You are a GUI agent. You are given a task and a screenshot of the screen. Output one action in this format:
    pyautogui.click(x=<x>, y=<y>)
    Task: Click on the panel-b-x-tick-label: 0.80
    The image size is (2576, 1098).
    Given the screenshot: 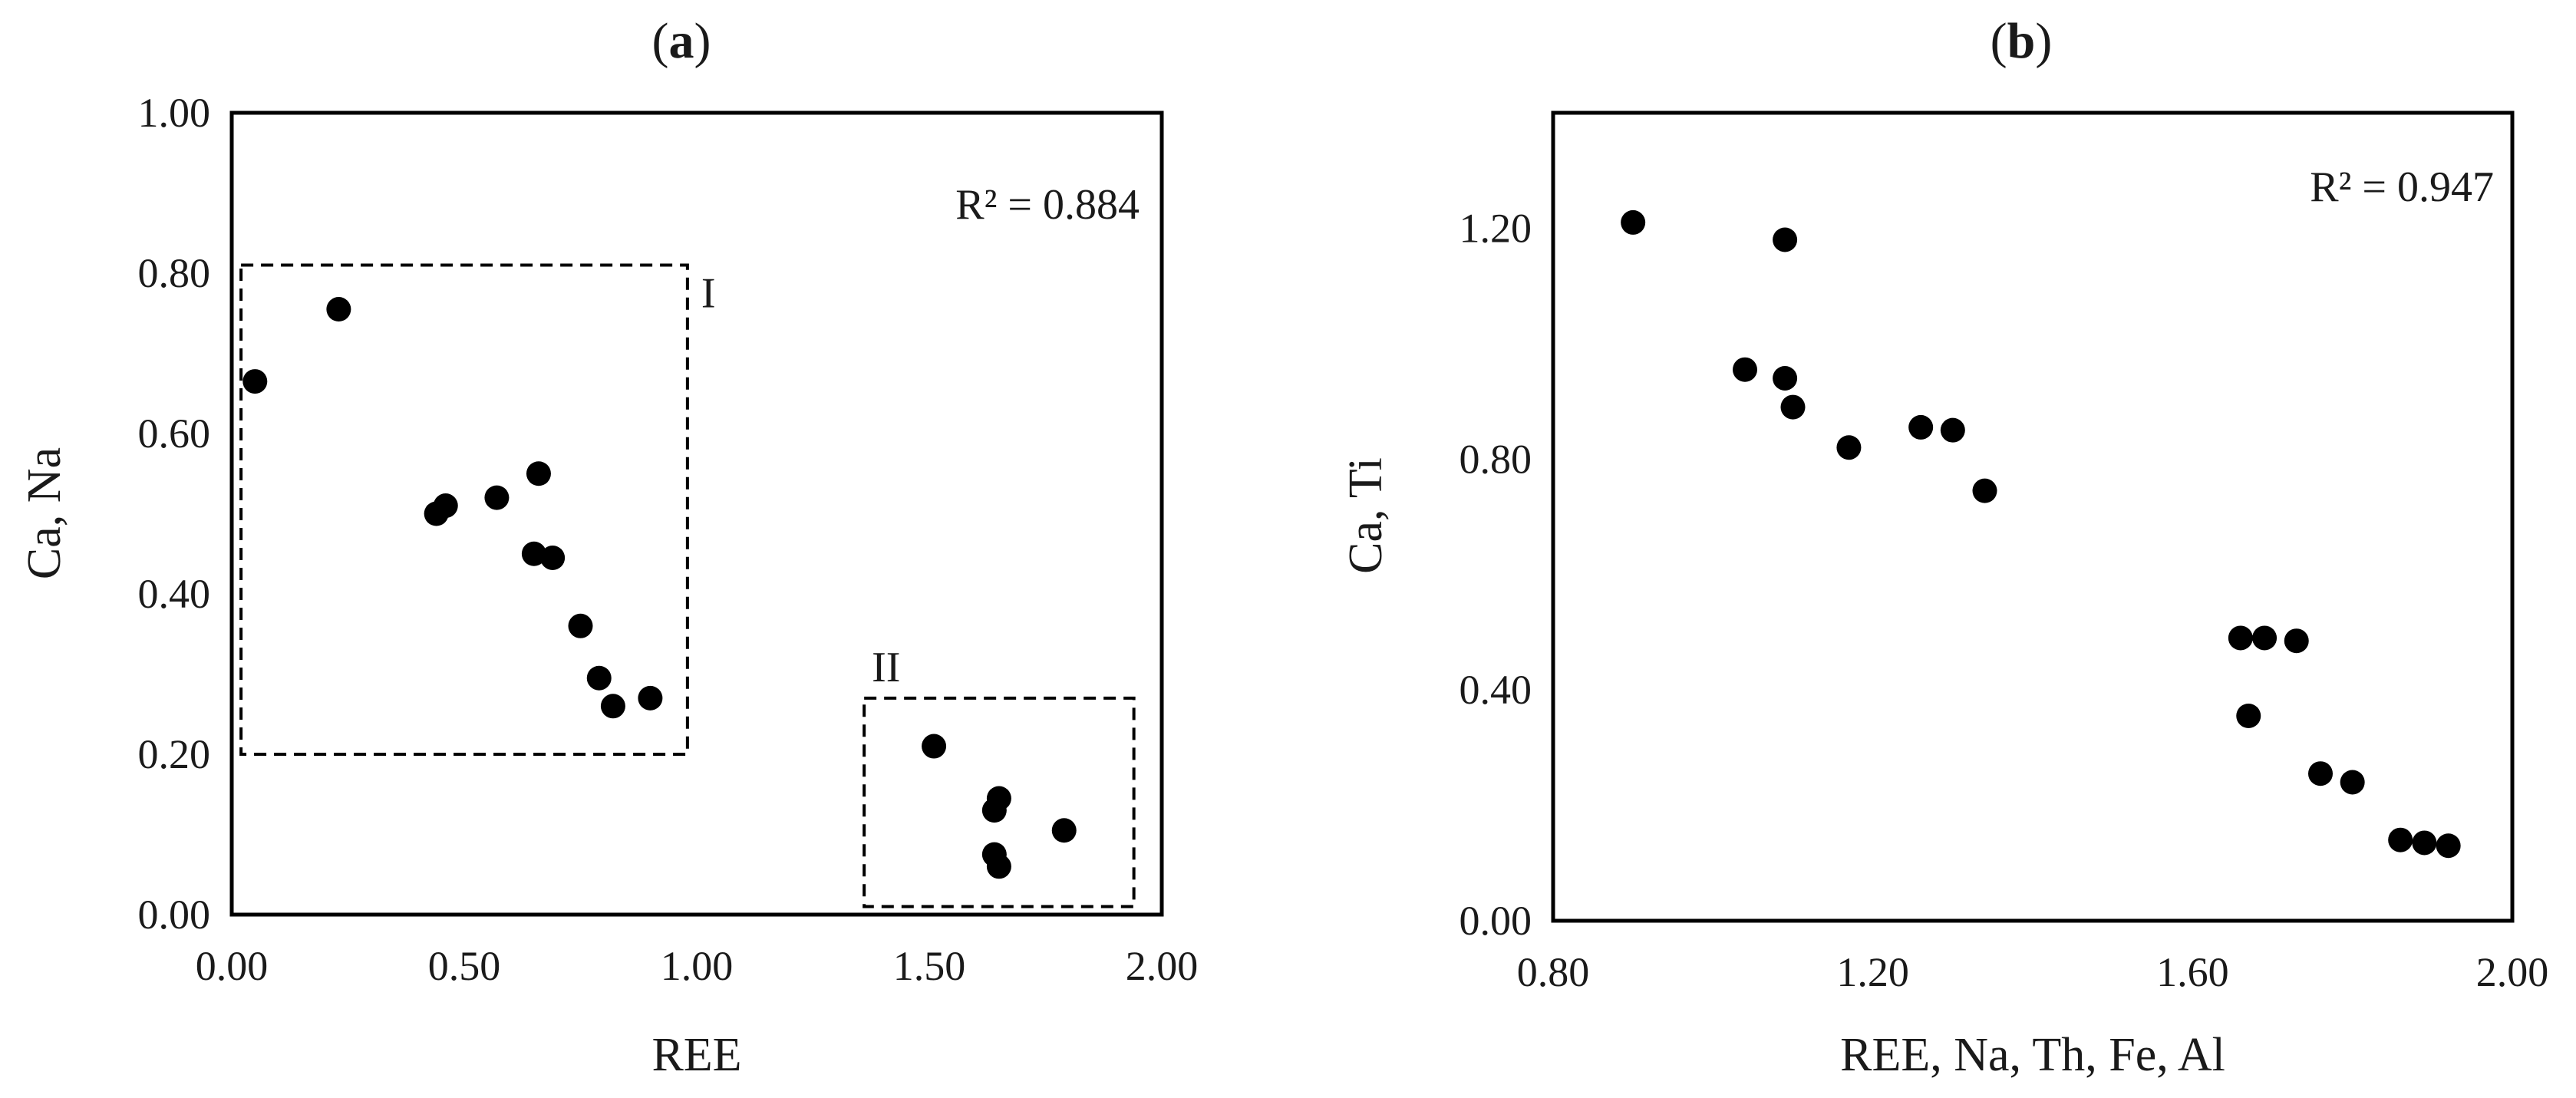 What is the action you would take?
    pyautogui.click(x=1553, y=972)
    